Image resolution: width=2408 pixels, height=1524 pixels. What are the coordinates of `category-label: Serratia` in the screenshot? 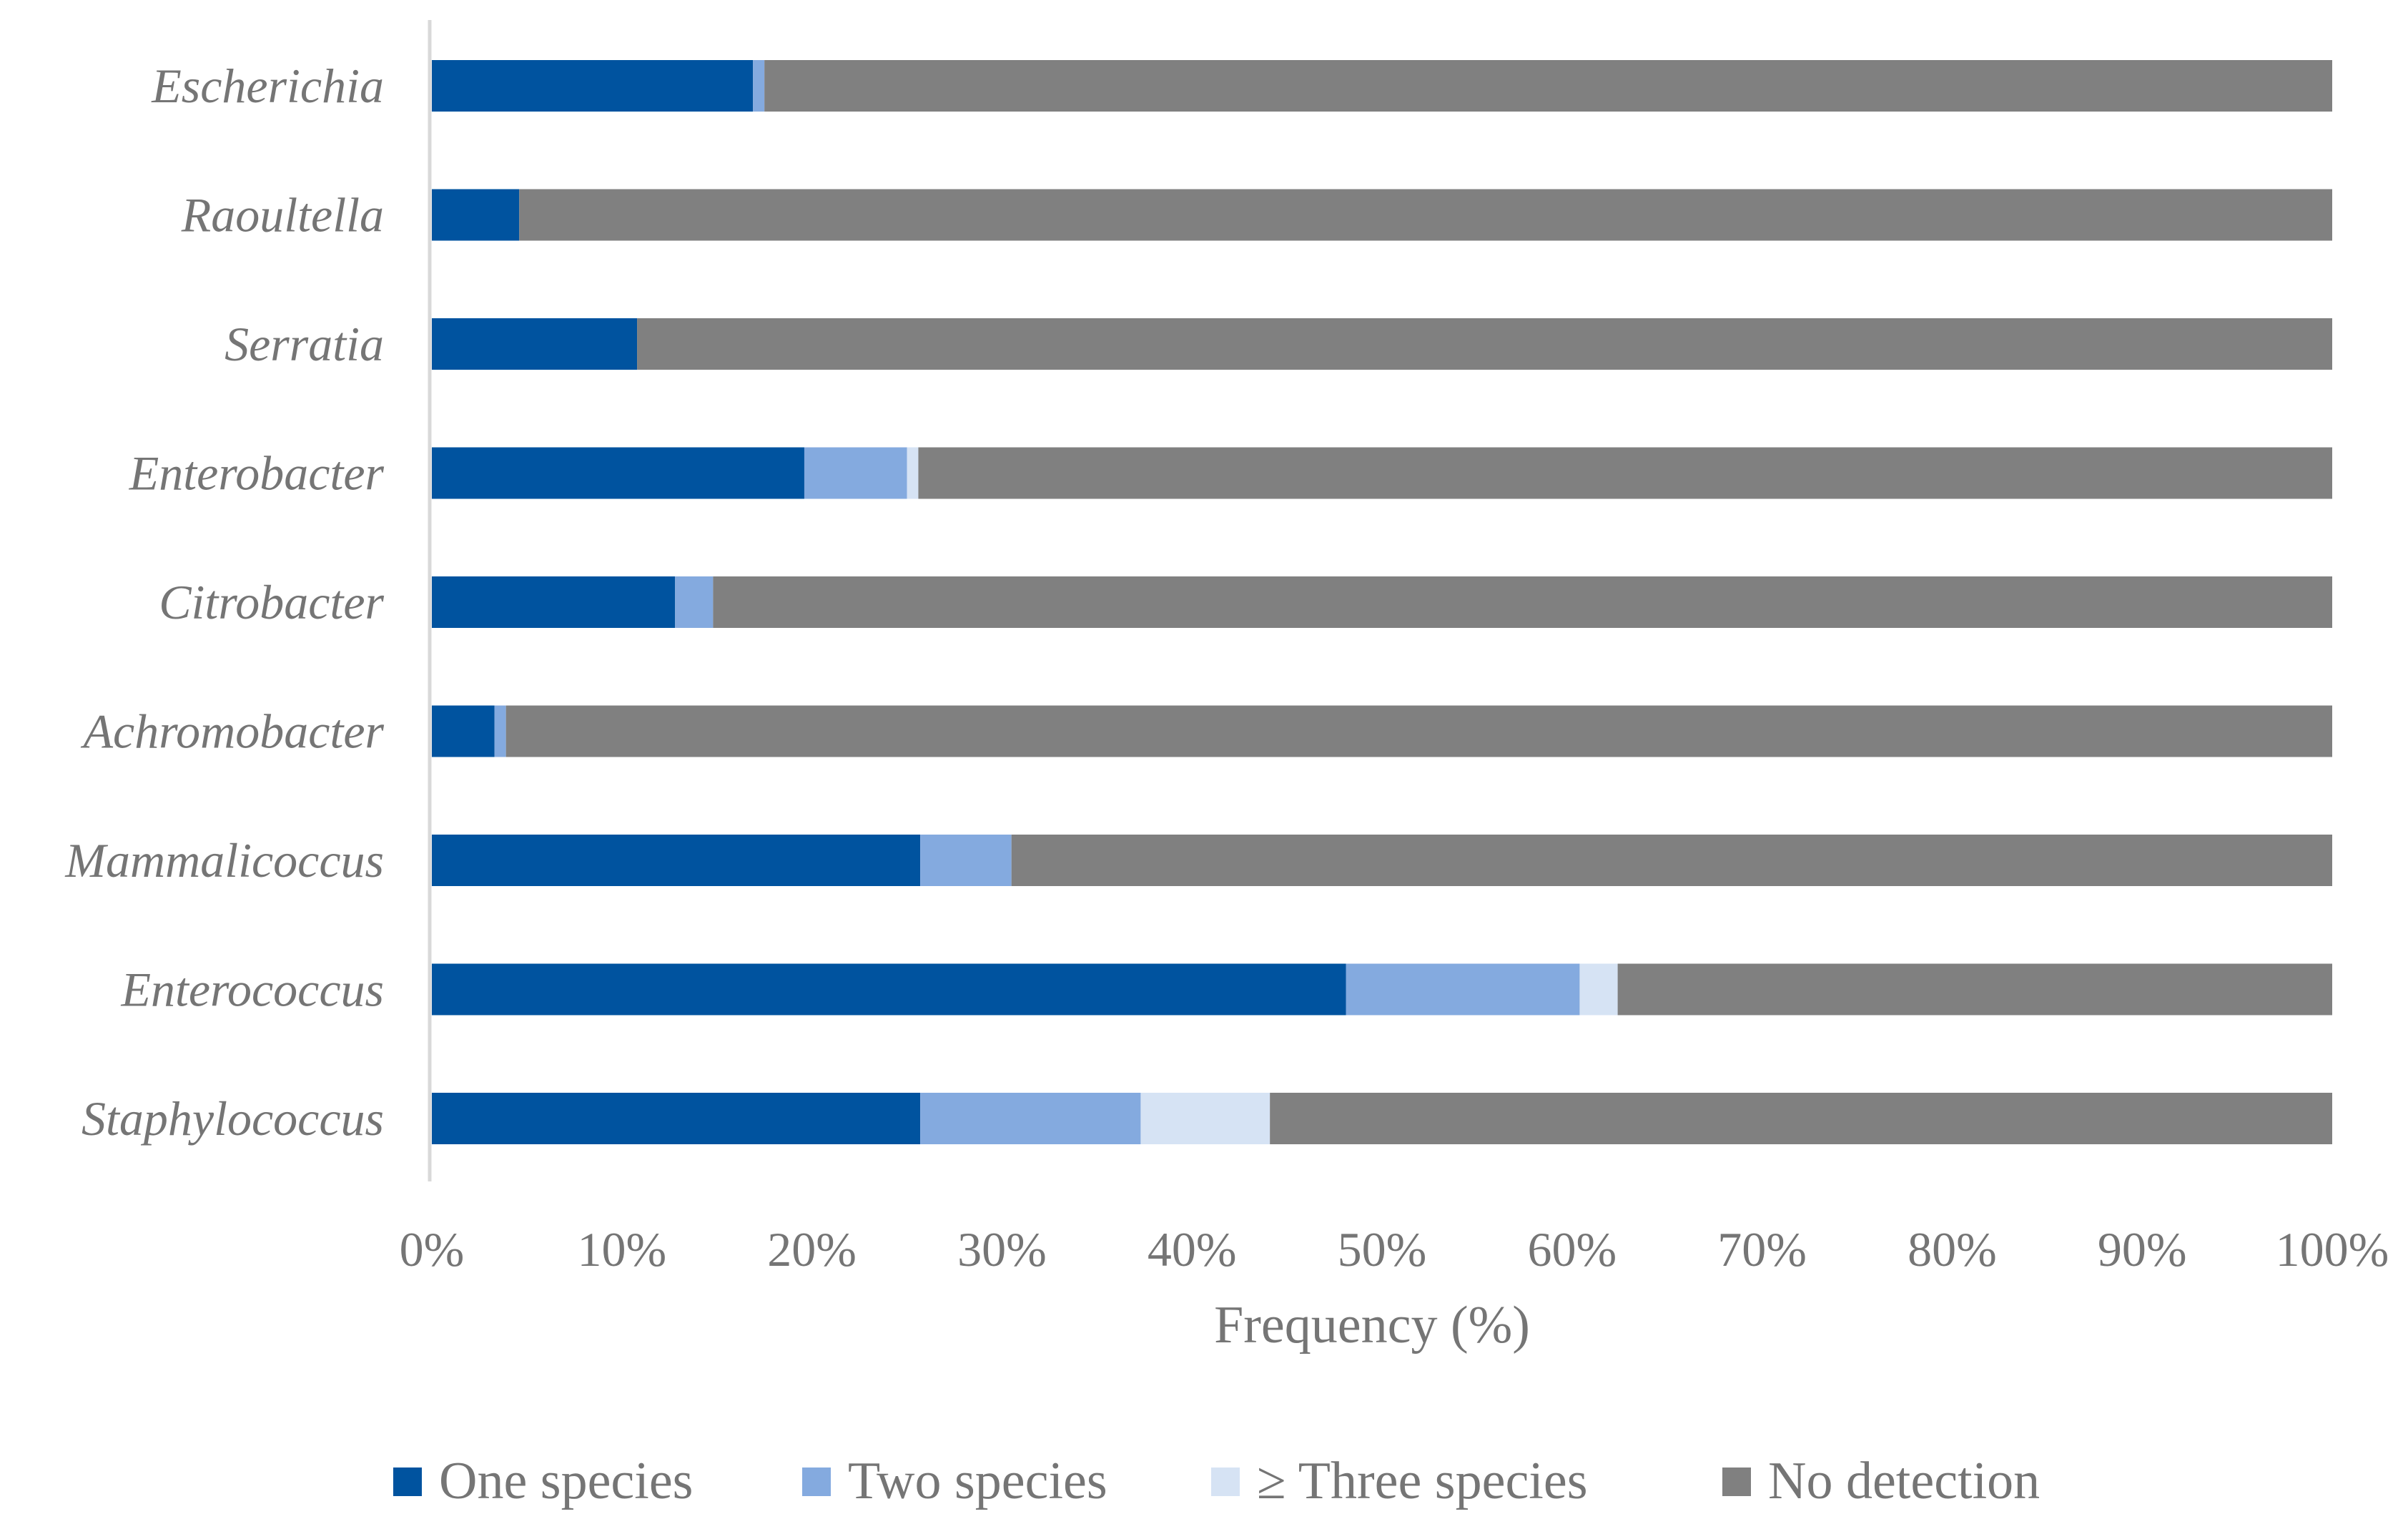 It's located at (304, 344).